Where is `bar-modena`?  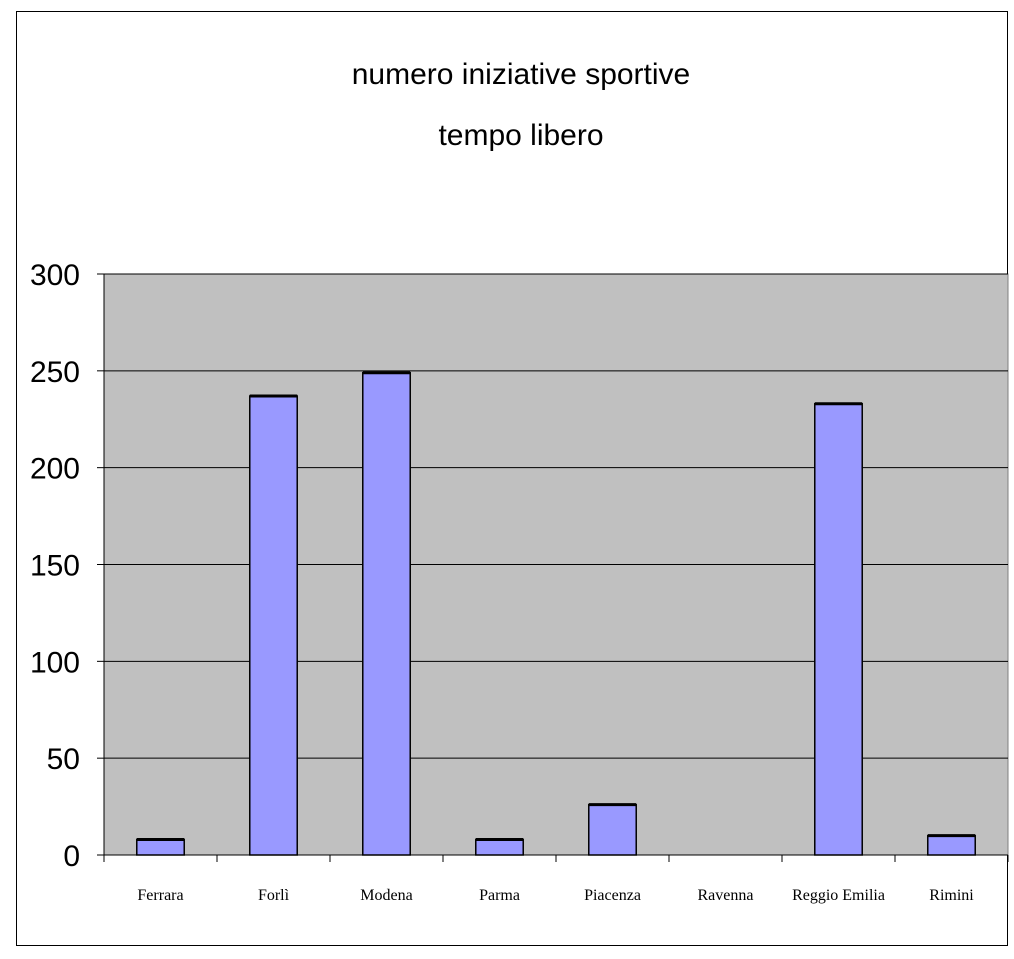
bar-modena is located at coordinates (386, 614).